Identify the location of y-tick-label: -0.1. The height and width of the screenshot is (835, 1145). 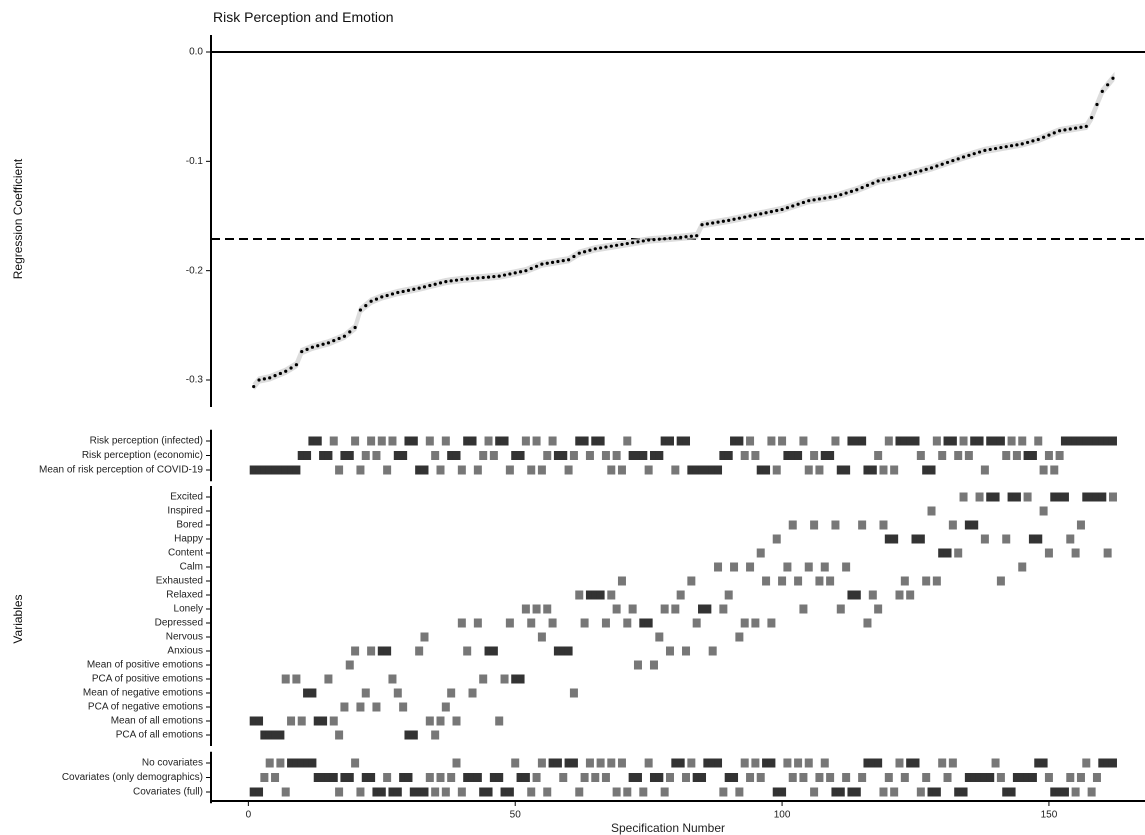
(195, 161).